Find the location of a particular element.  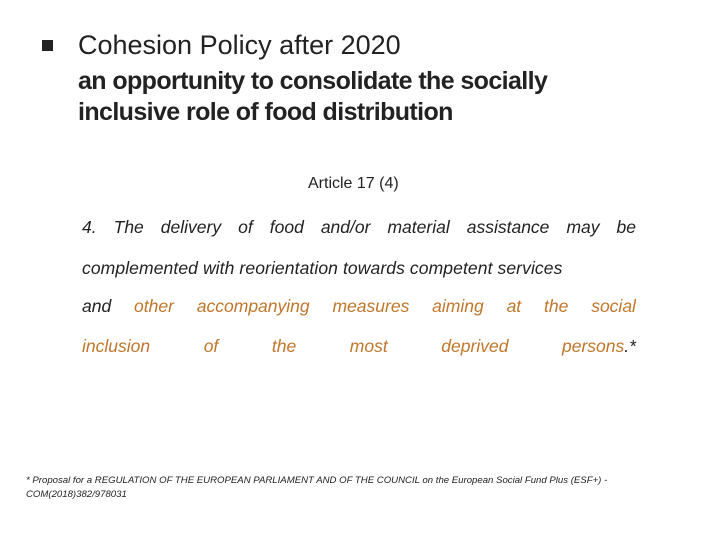

article-highlight-word: at is located at coordinates (514, 306).